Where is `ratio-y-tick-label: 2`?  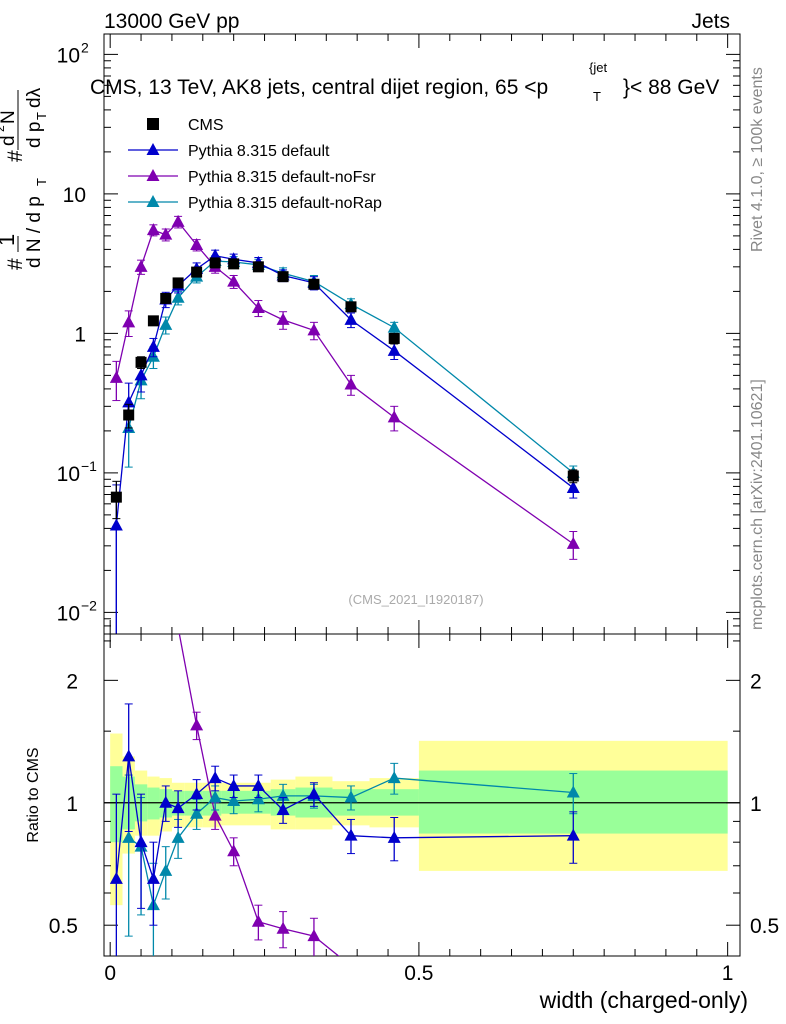 ratio-y-tick-label: 2 is located at coordinates (72, 681).